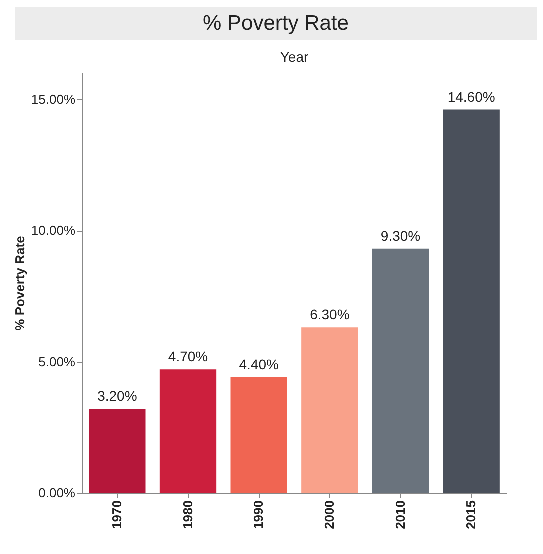  What do you see at coordinates (471, 515) in the screenshot?
I see `x-tick-label: 2015` at bounding box center [471, 515].